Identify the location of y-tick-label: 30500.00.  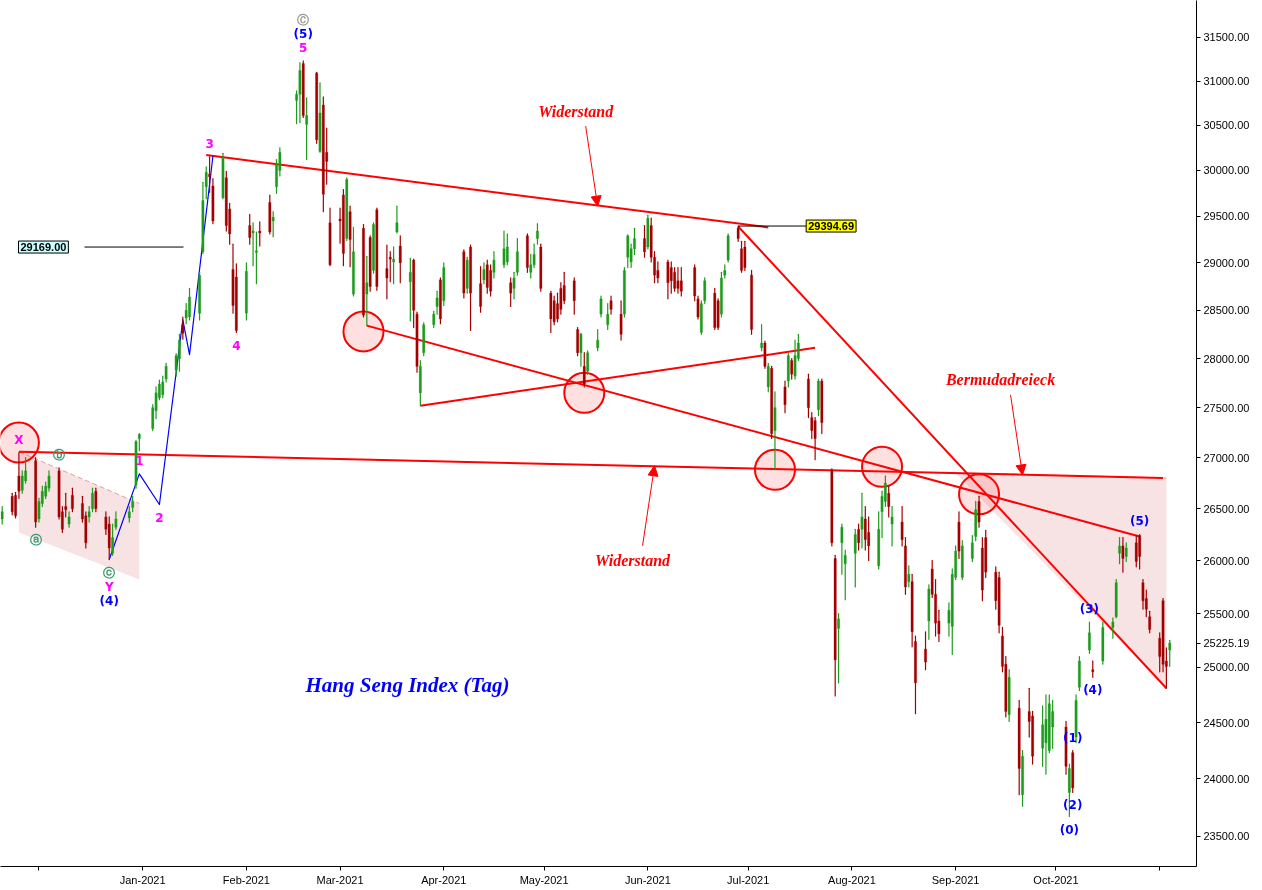
(1226, 125).